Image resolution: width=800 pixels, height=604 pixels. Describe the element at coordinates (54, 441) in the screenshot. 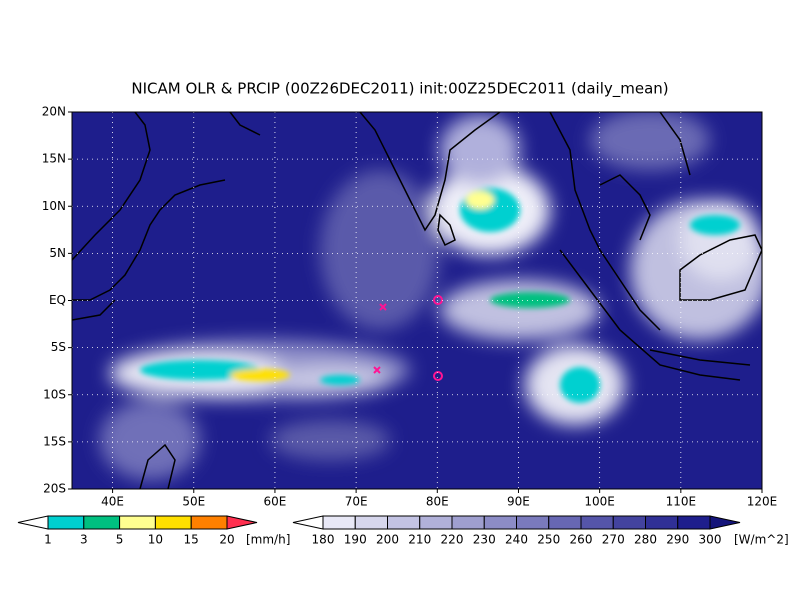

I see `lat-label: 15S` at that location.